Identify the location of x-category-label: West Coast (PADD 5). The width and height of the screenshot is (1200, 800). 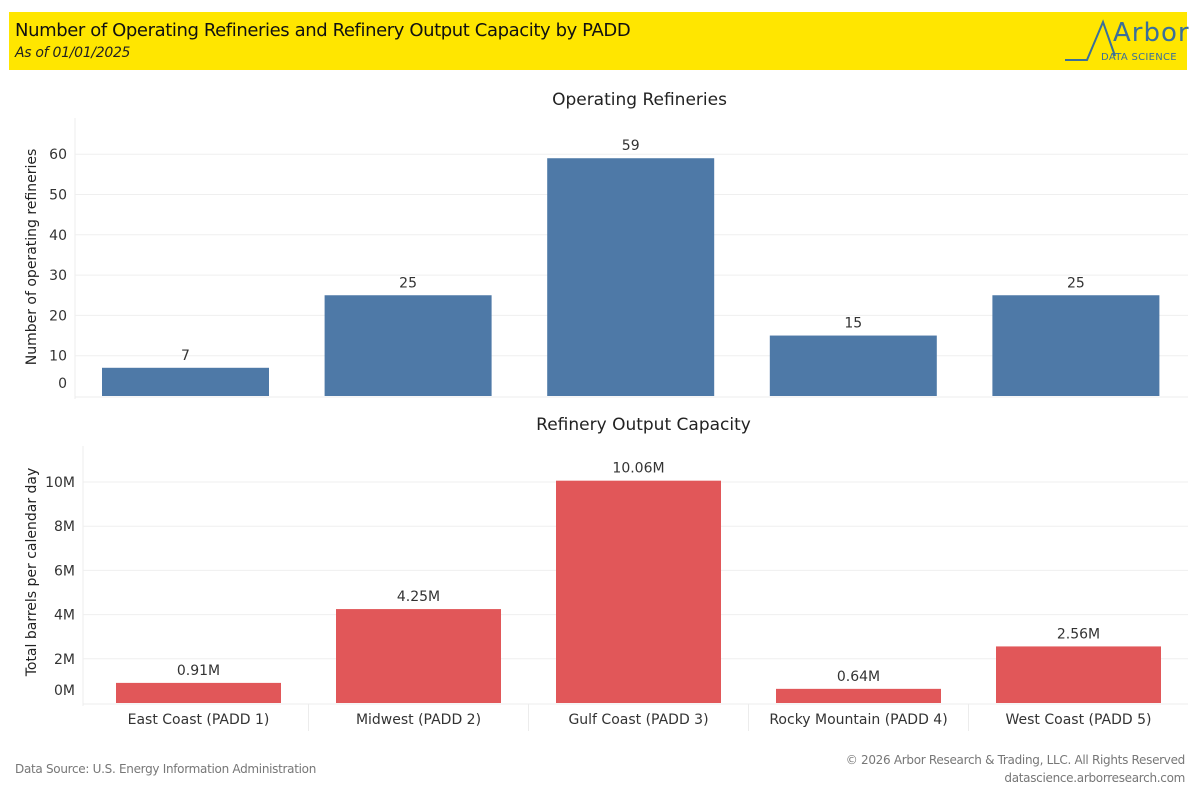
(1079, 720).